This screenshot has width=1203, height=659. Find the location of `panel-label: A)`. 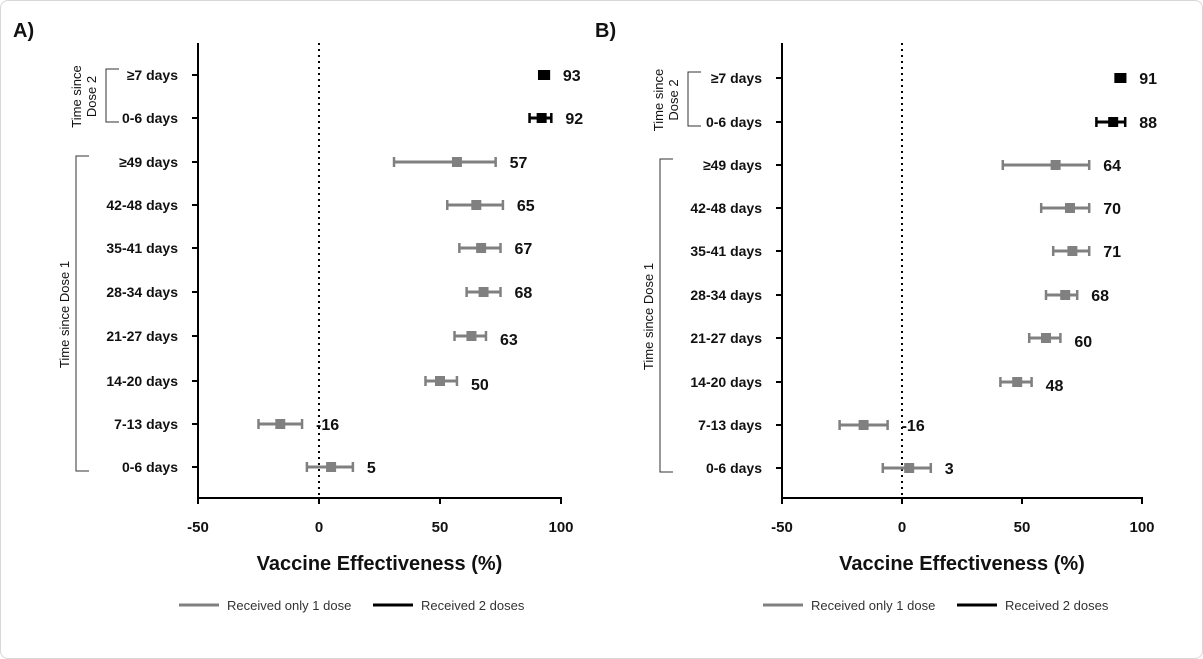

panel-label: A) is located at coordinates (23, 31).